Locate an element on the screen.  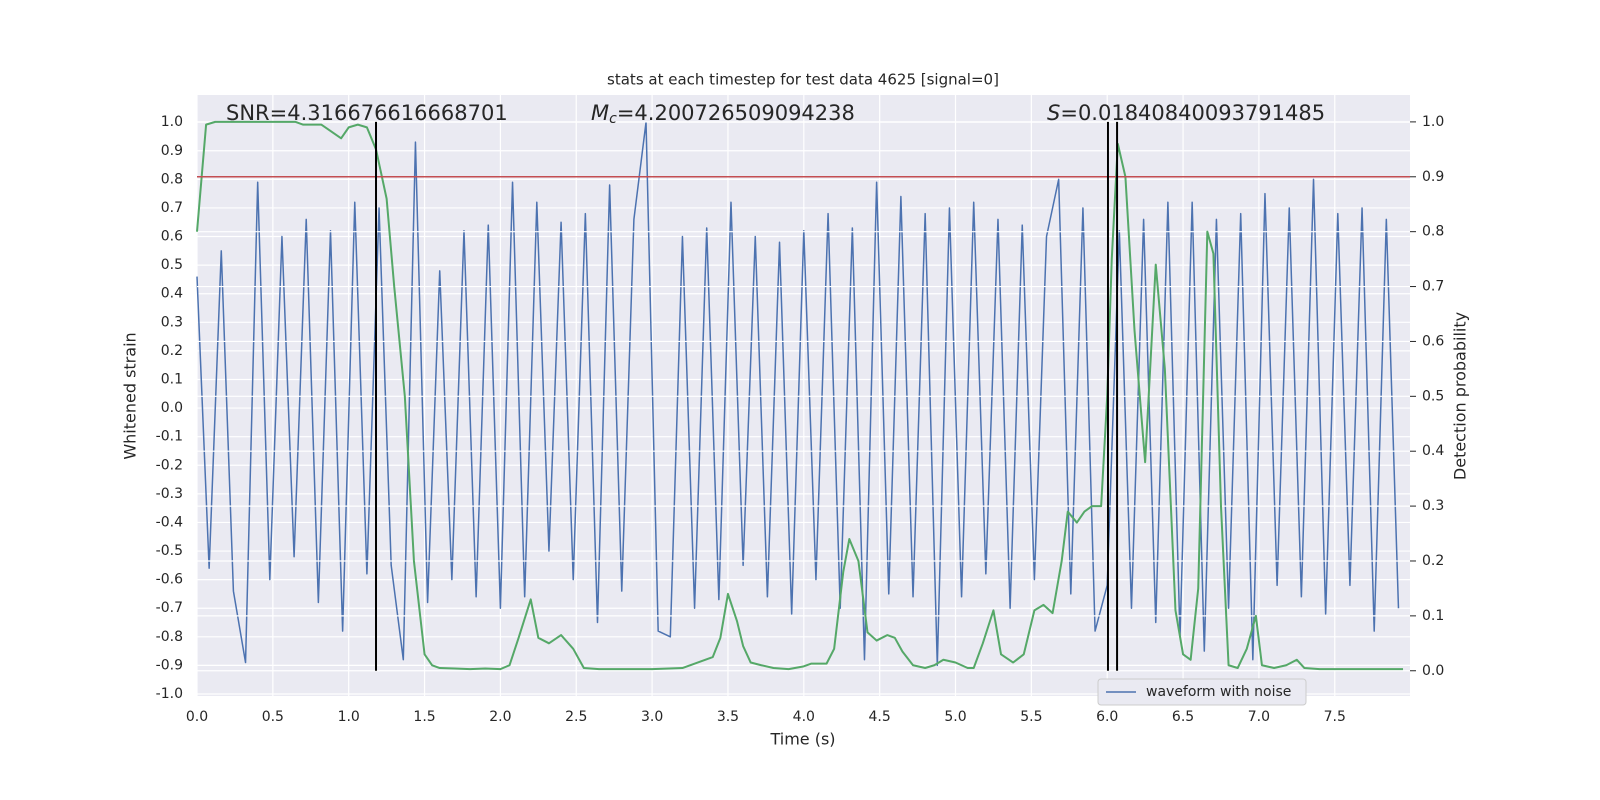
y-tick-label: 0.9 is located at coordinates (172, 151).